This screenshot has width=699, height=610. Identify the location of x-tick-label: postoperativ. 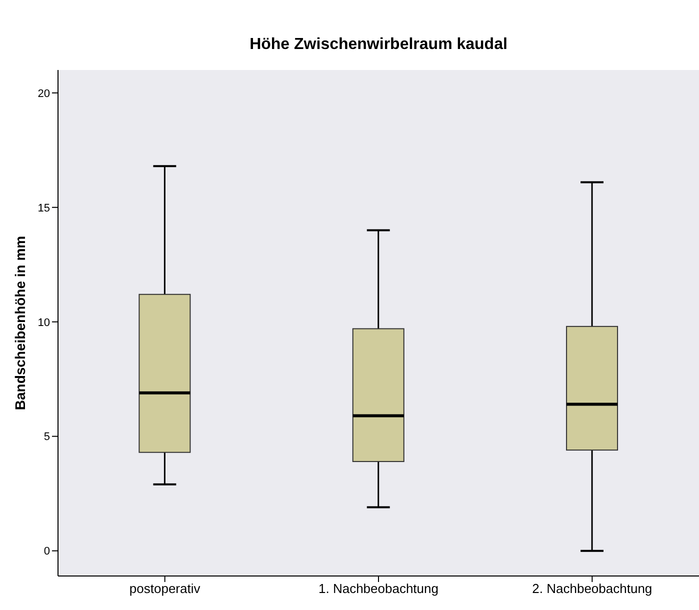
(165, 588).